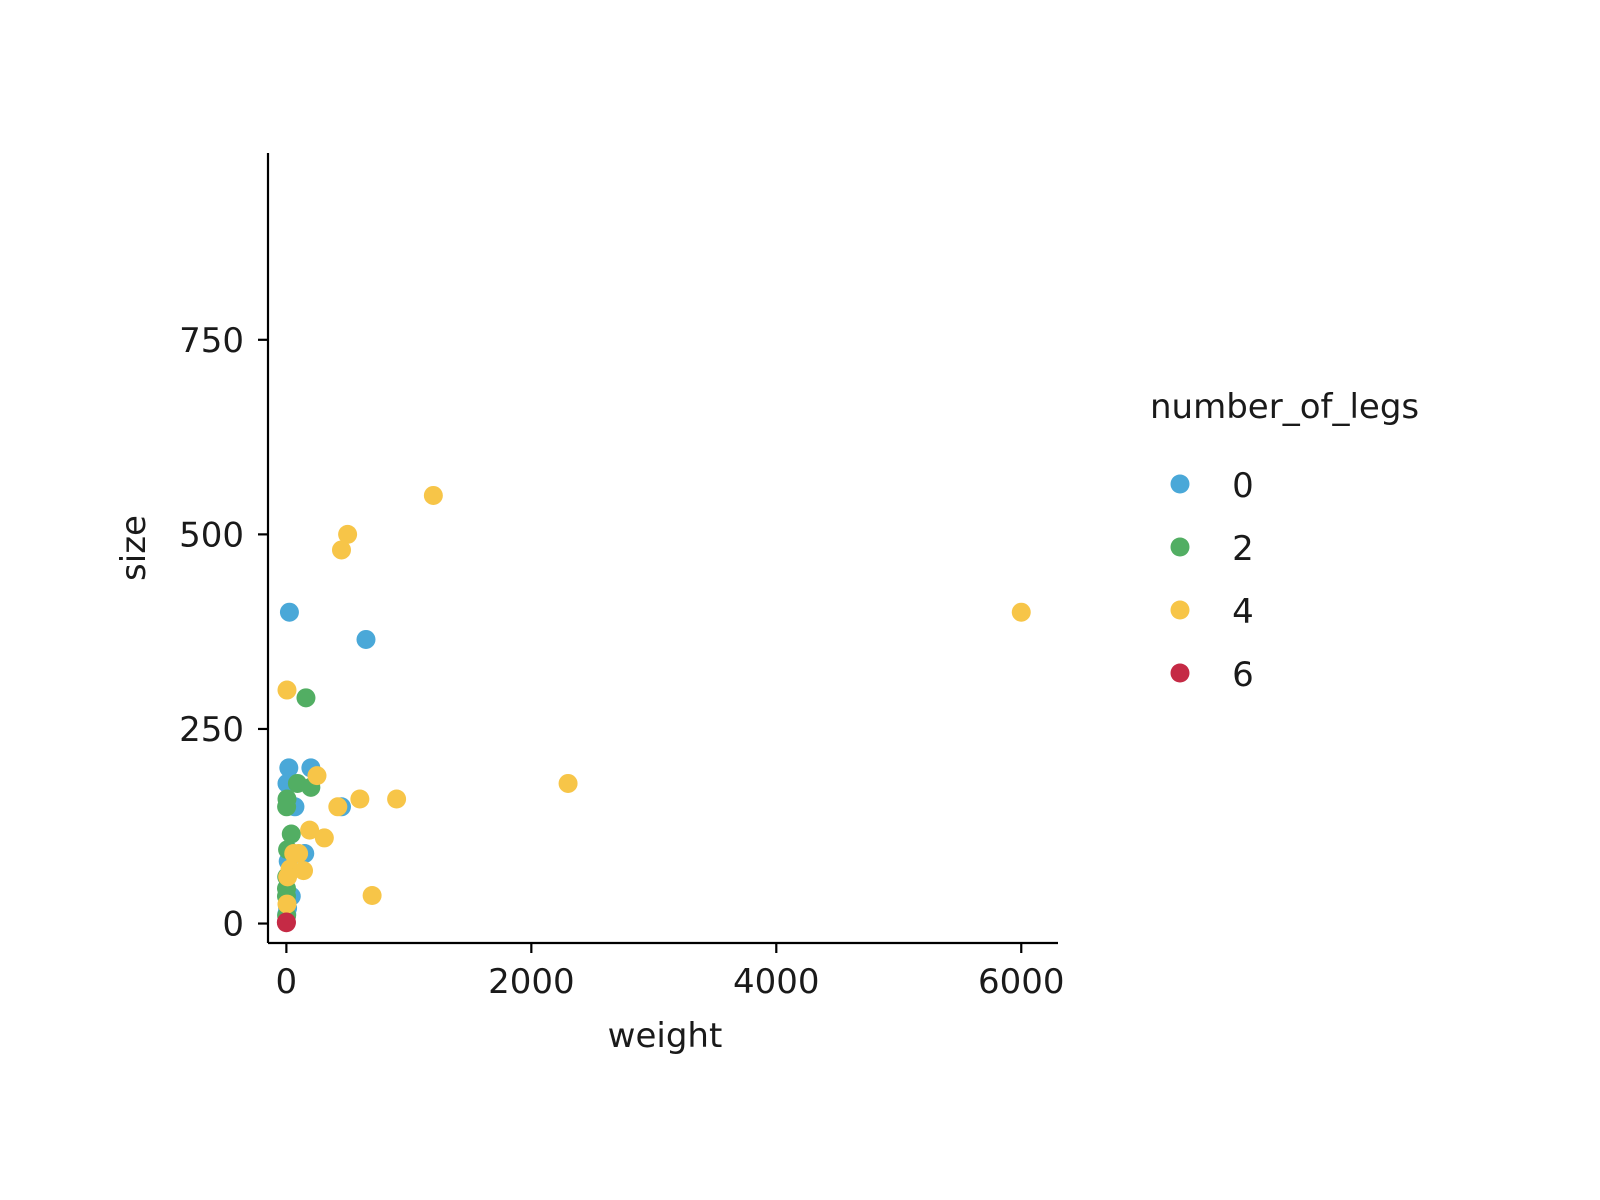 The width and height of the screenshot is (1600, 1200). Describe the element at coordinates (1212, 580) in the screenshot. I see `legend-items: 0 2 4 6` at that location.